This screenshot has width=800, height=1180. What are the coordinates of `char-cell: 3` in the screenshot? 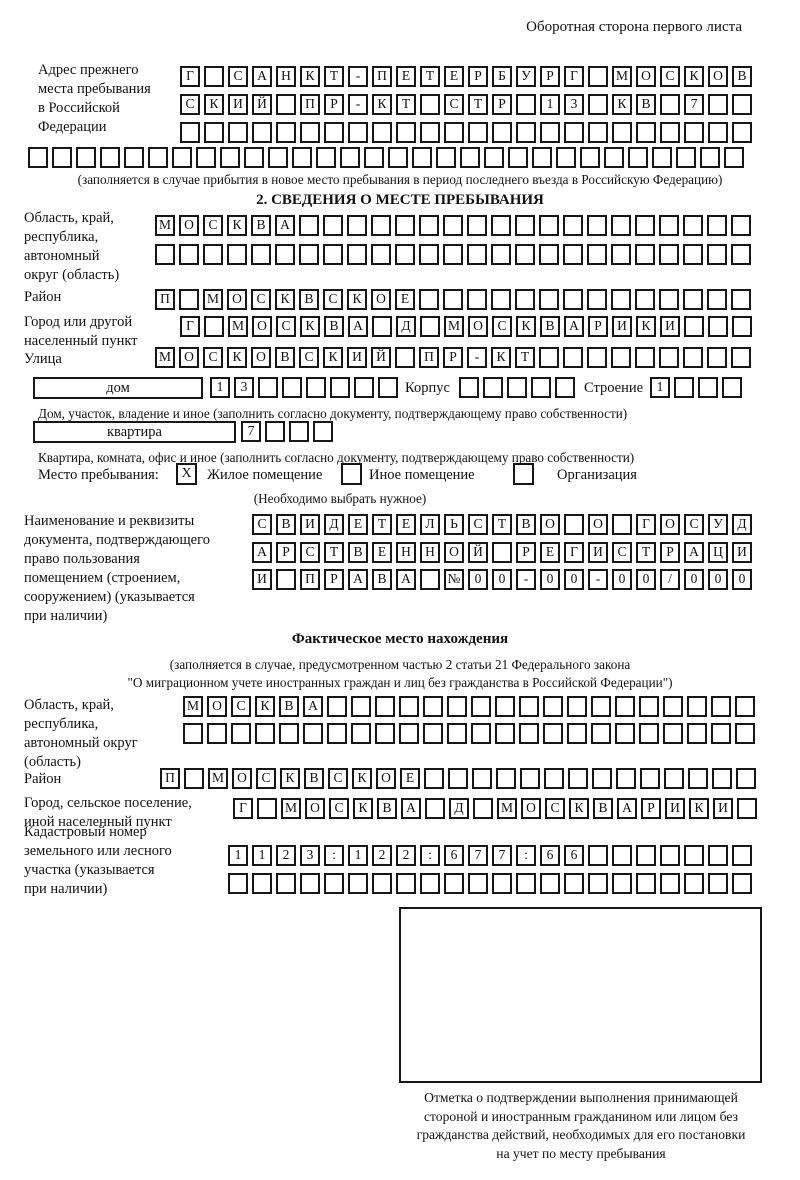 It's located at (574, 104).